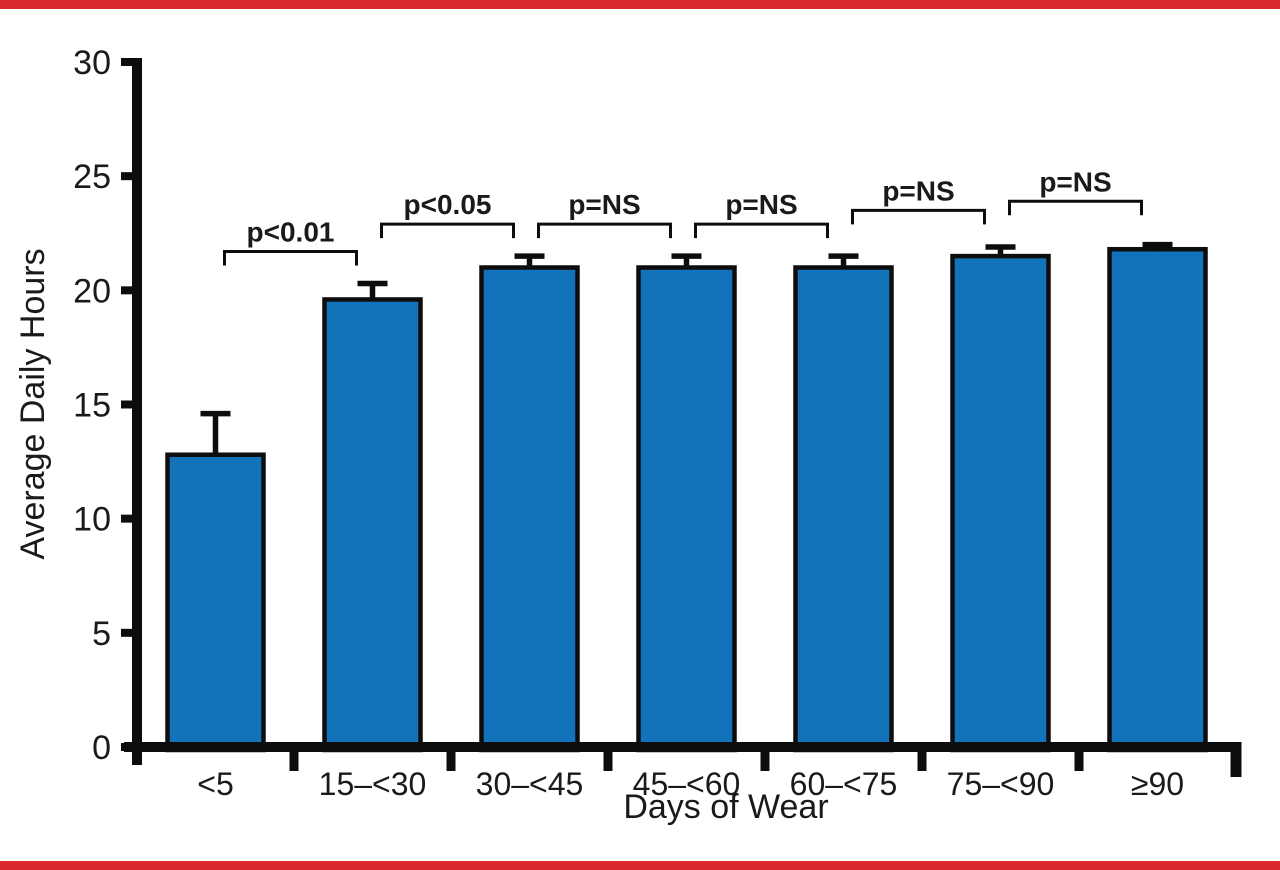  What do you see at coordinates (291, 232) in the screenshot?
I see `significance-label: p<0.01` at bounding box center [291, 232].